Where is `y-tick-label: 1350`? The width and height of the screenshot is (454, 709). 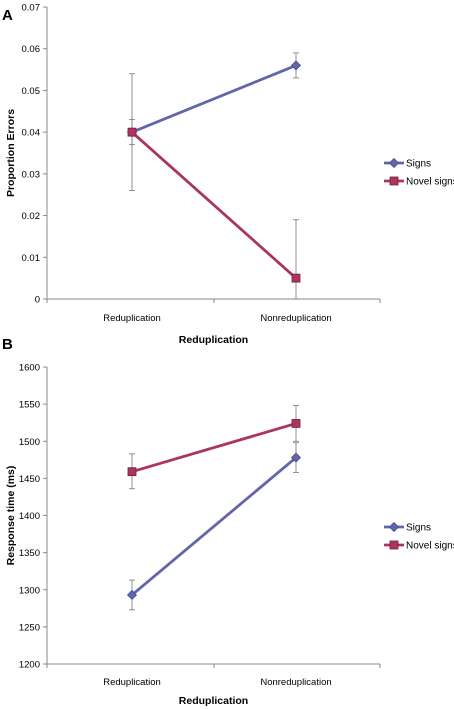 y-tick-label: 1350 is located at coordinates (29, 553).